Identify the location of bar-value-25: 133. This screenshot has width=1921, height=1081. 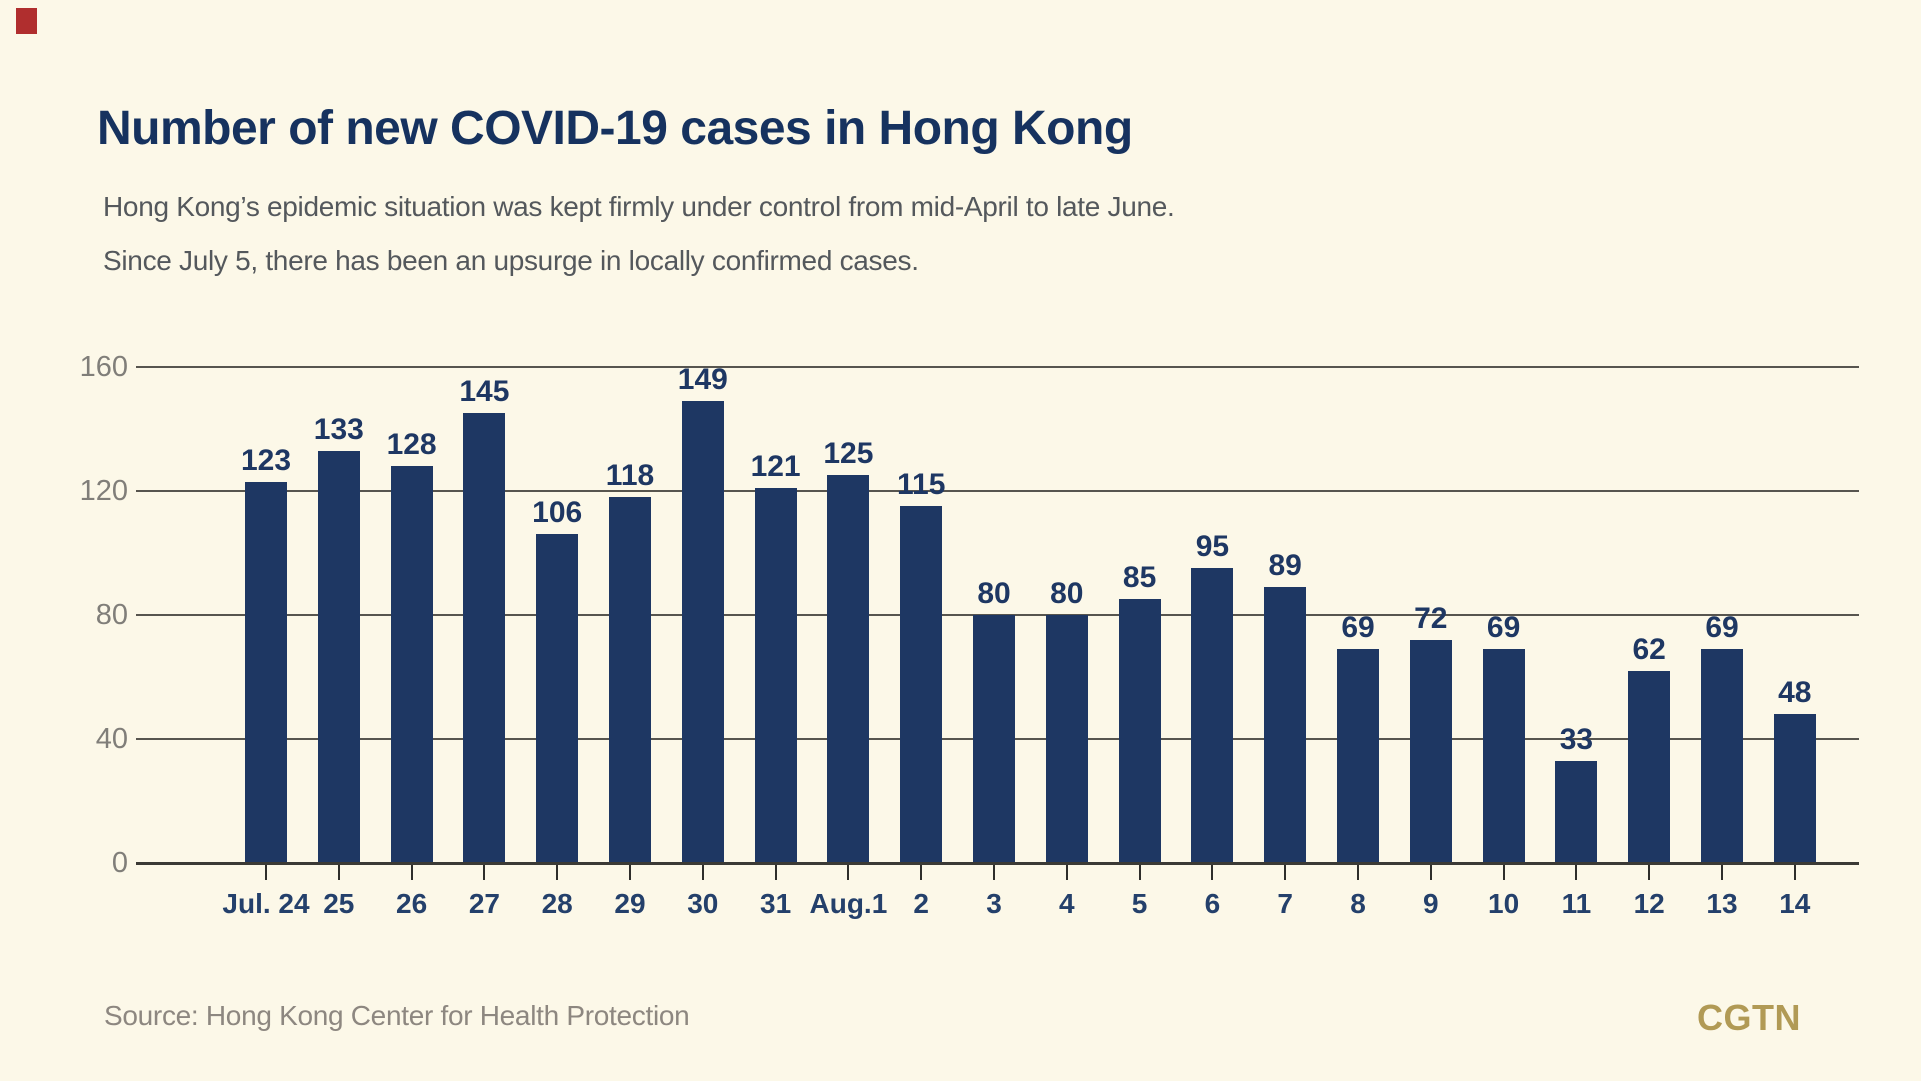
(338, 429).